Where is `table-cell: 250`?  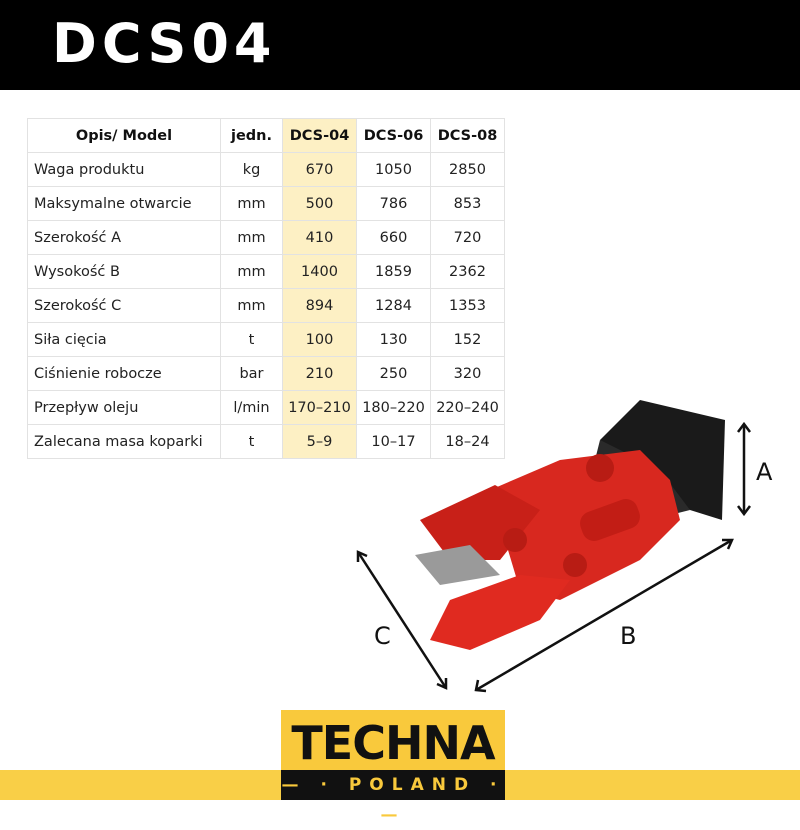 table-cell: 250 is located at coordinates (393, 373).